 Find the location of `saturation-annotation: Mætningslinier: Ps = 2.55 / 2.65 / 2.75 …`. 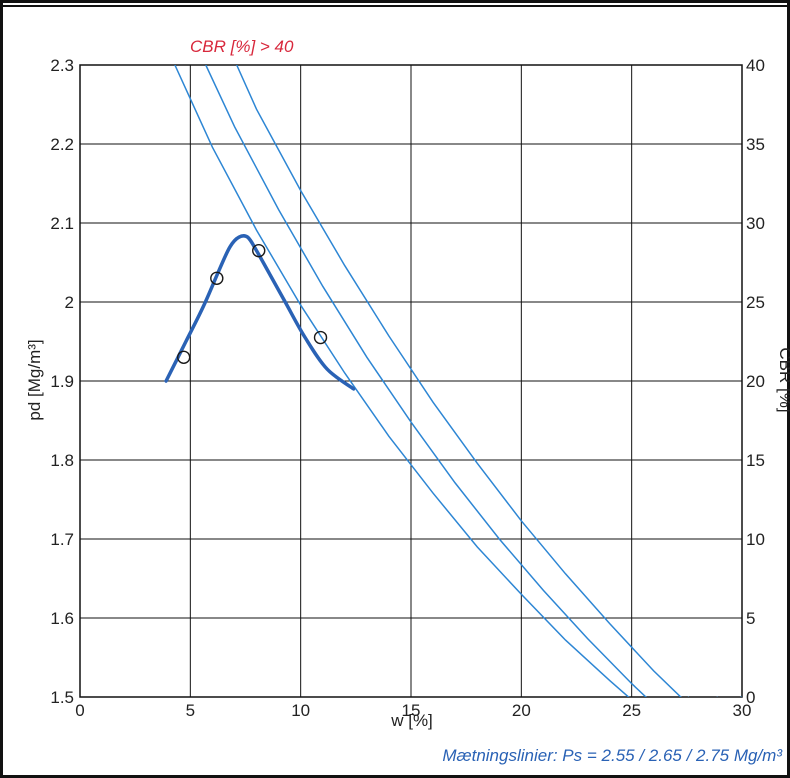

saturation-annotation: Mætningslinier: Ps = 2.55 / 2.65 / 2.75 … is located at coordinates (612, 755).